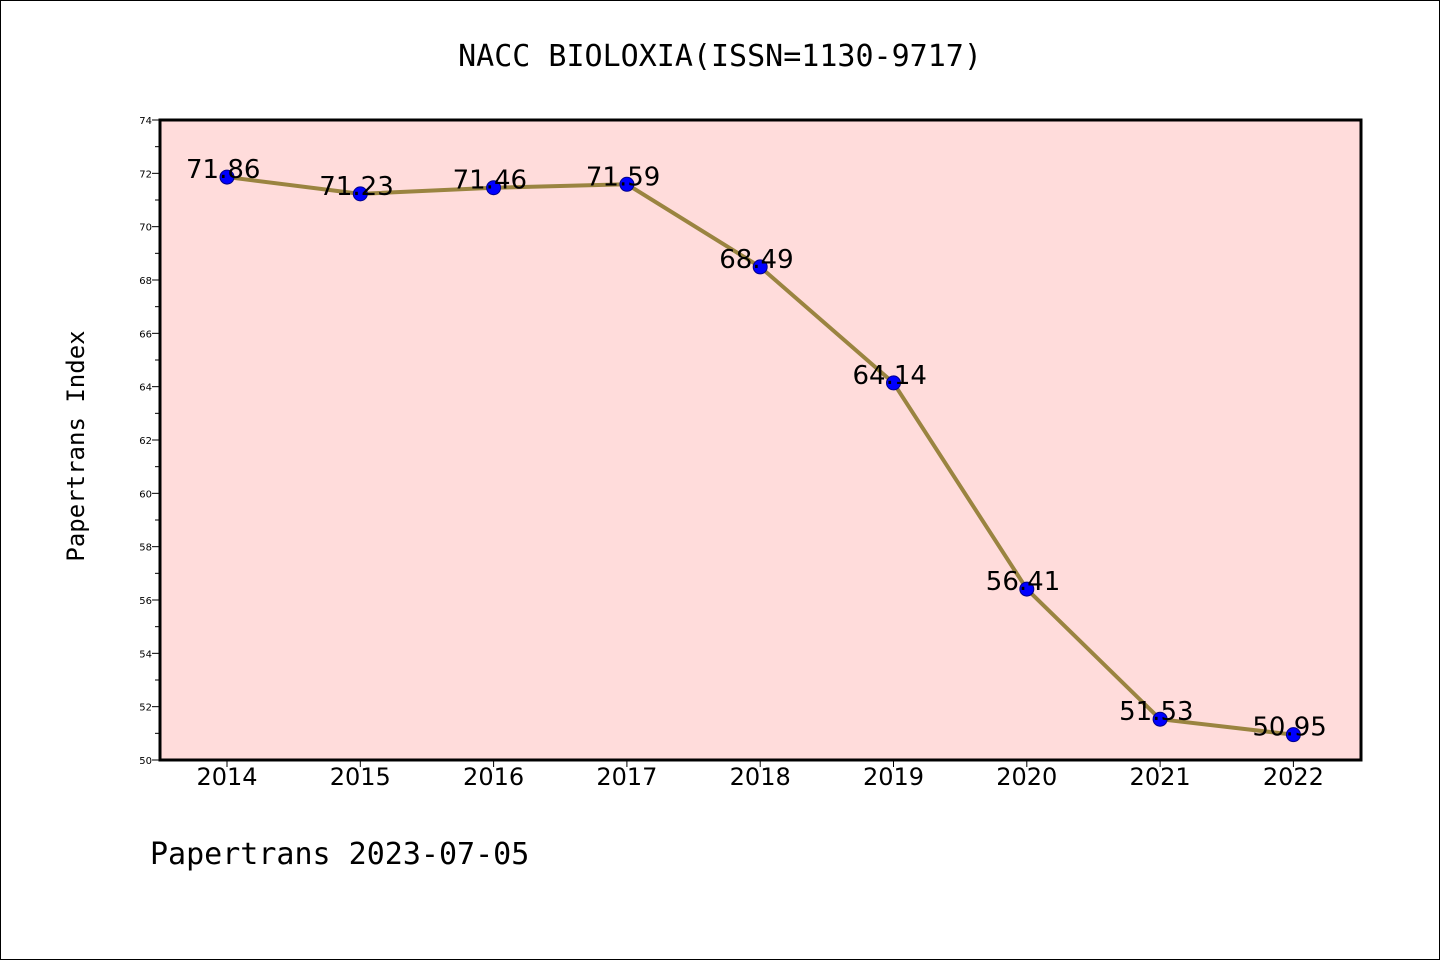 This screenshot has height=960, width=1440. What do you see at coordinates (145, 388) in the screenshot?
I see `y-tick-label: 64` at bounding box center [145, 388].